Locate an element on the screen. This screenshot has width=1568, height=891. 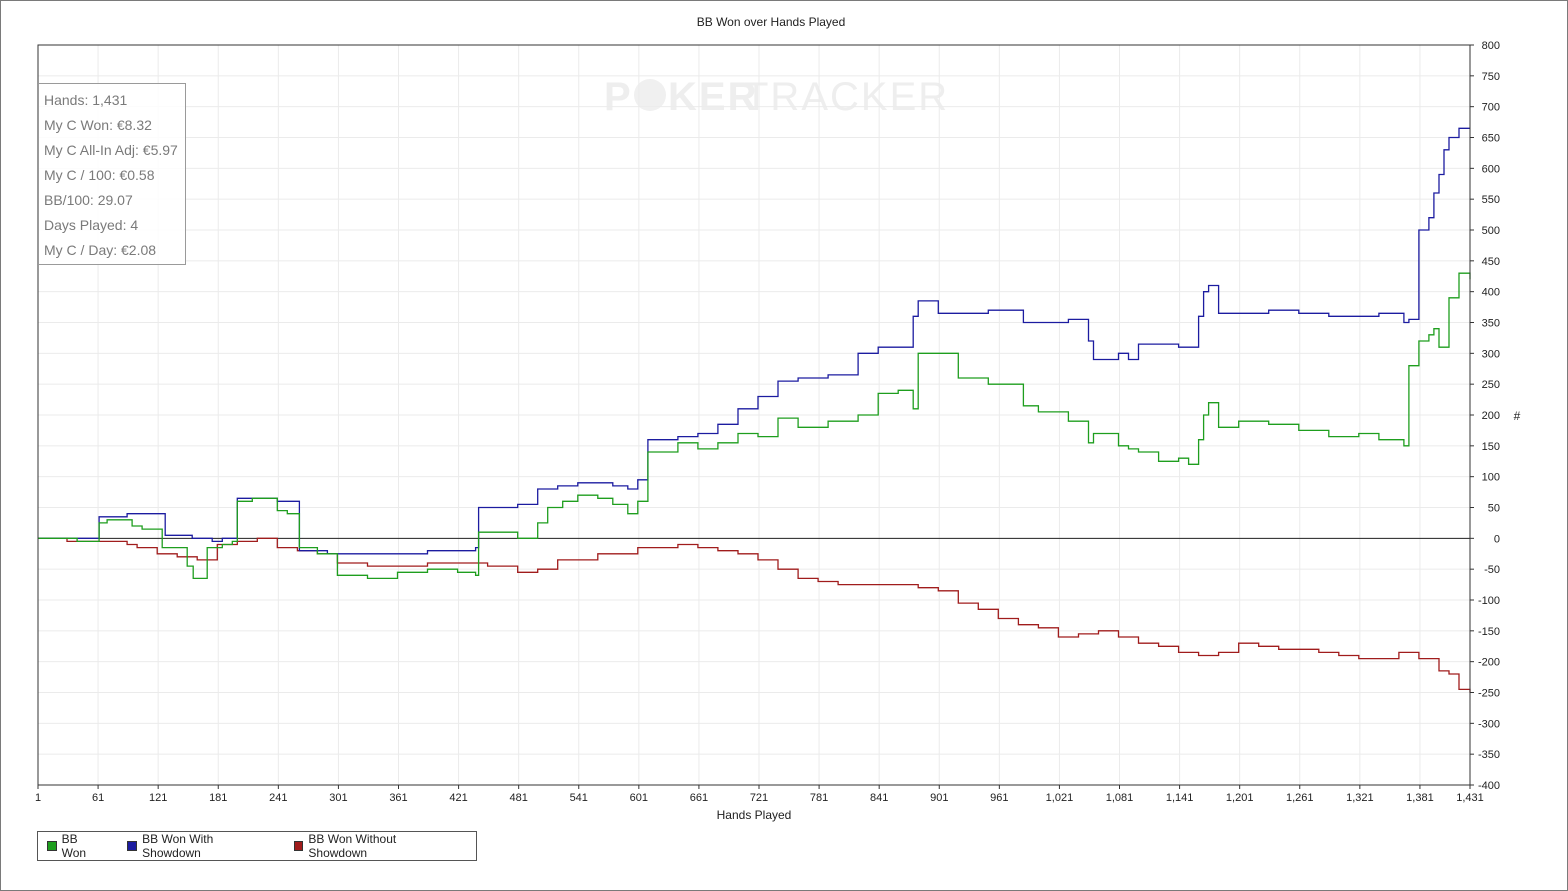
y-tick-label: 50 is located at coordinates (1494, 509).